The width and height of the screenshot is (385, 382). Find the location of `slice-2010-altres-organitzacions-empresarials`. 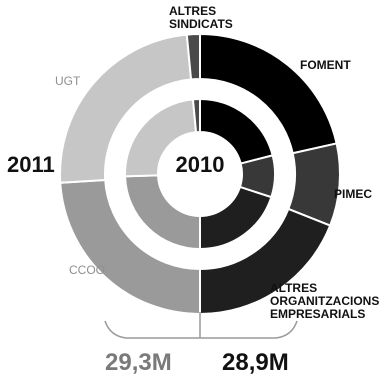

slice-2010-altres-organitzacions-empresarials is located at coordinates (236, 218).